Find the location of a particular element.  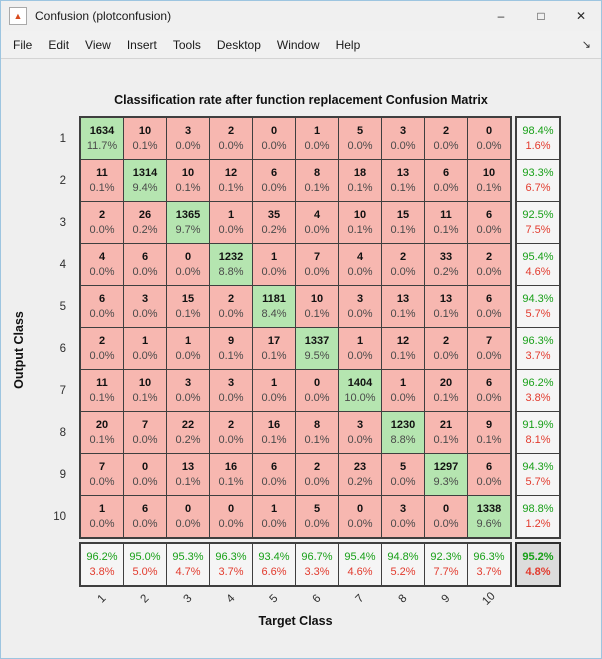

cell-count: 1314 is located at coordinates (145, 173).